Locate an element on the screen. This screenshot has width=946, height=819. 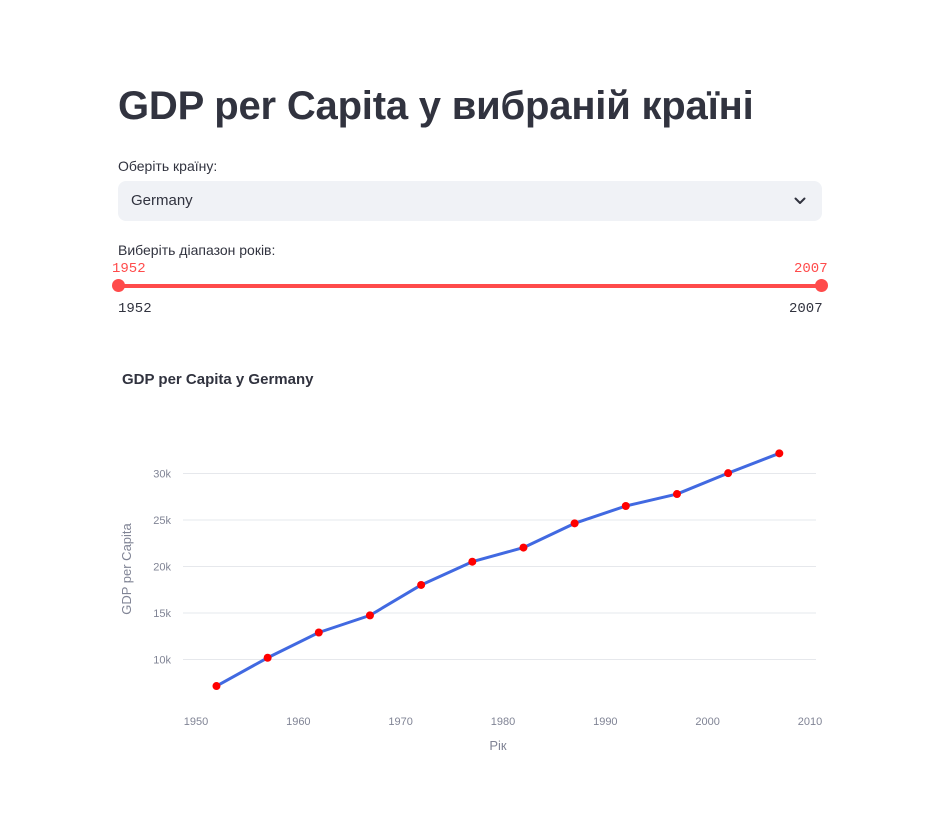
chevron-down-icon is located at coordinates (800, 200).